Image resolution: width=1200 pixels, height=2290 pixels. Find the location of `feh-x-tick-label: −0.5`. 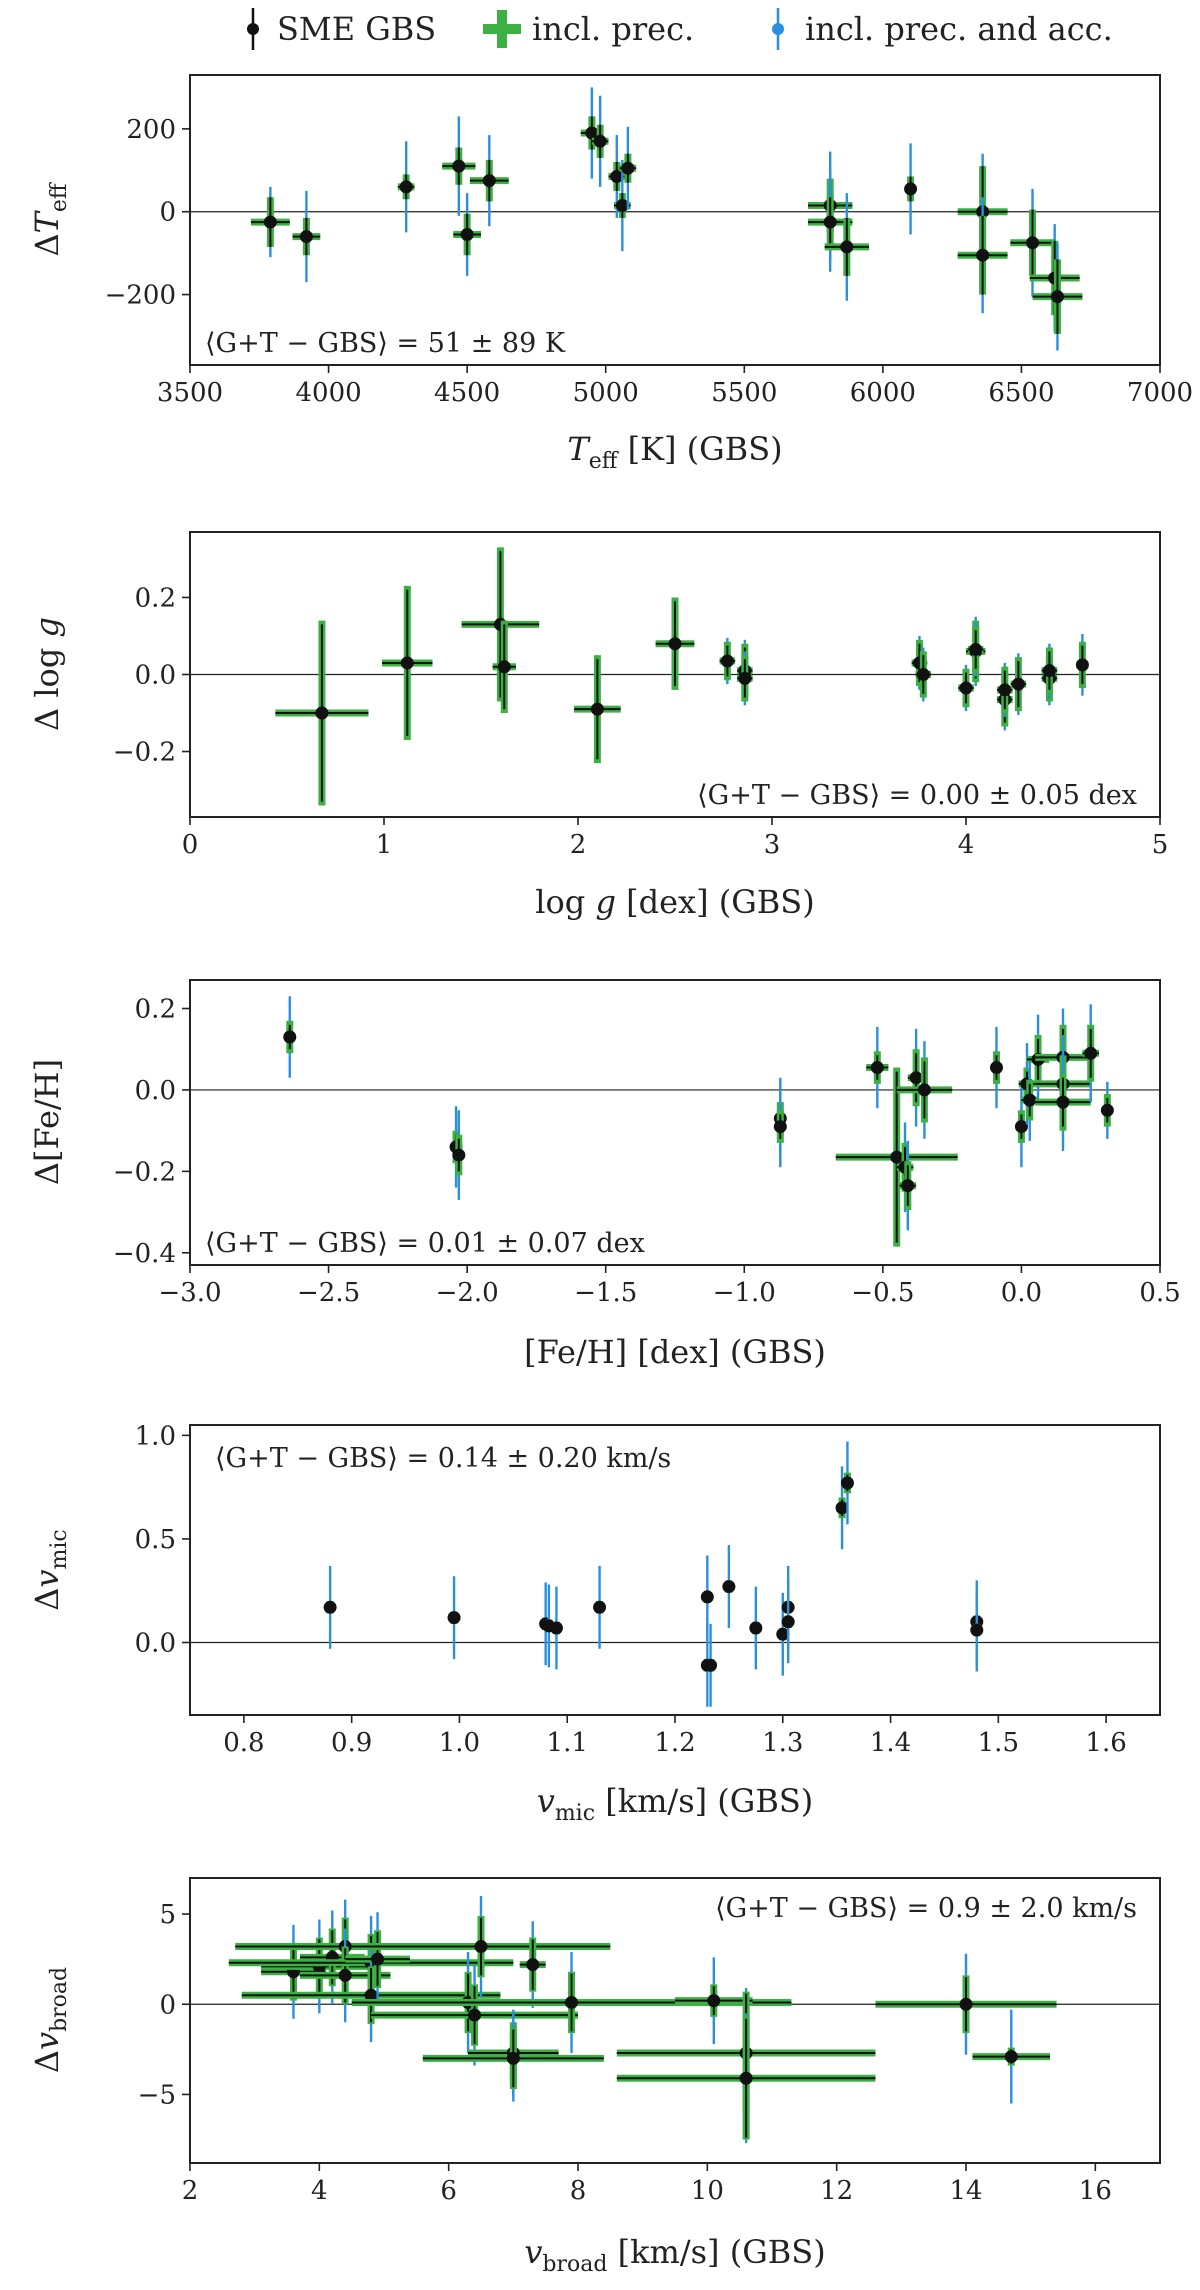

feh-x-tick-label: −0.5 is located at coordinates (882, 1293).